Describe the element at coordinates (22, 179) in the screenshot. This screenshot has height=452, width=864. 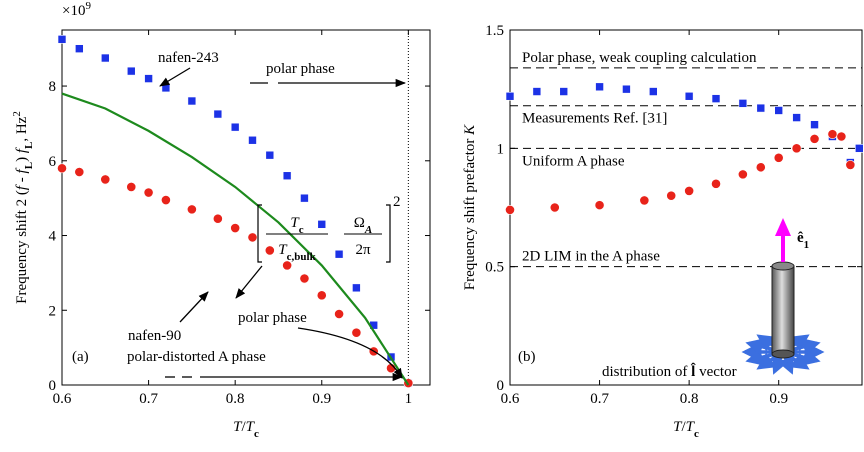
I see `text-part: -` at that location.